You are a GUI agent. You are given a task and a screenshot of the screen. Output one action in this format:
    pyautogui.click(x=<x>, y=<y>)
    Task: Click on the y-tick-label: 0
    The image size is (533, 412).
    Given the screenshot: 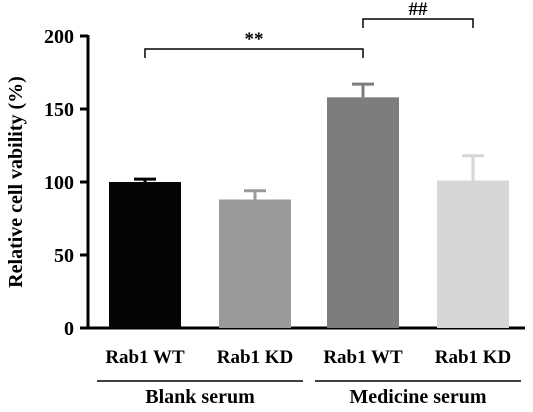 What is the action you would take?
    pyautogui.click(x=69, y=329)
    